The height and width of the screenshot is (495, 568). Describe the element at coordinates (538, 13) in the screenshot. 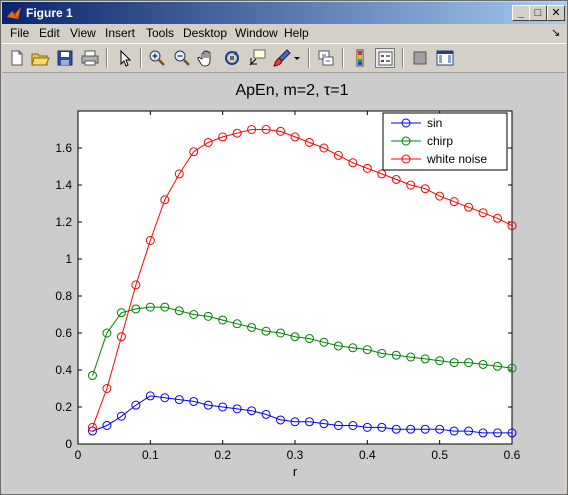

I see `maximize-button: □` at that location.